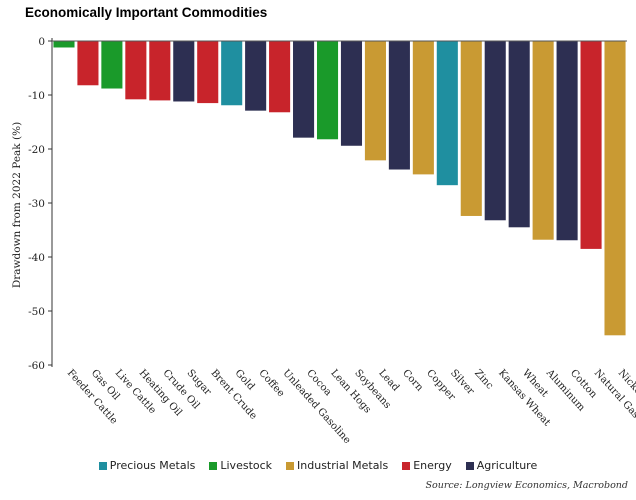  Describe the element at coordinates (152, 465) in the screenshot. I see `legend-label: Precious Metals` at that location.